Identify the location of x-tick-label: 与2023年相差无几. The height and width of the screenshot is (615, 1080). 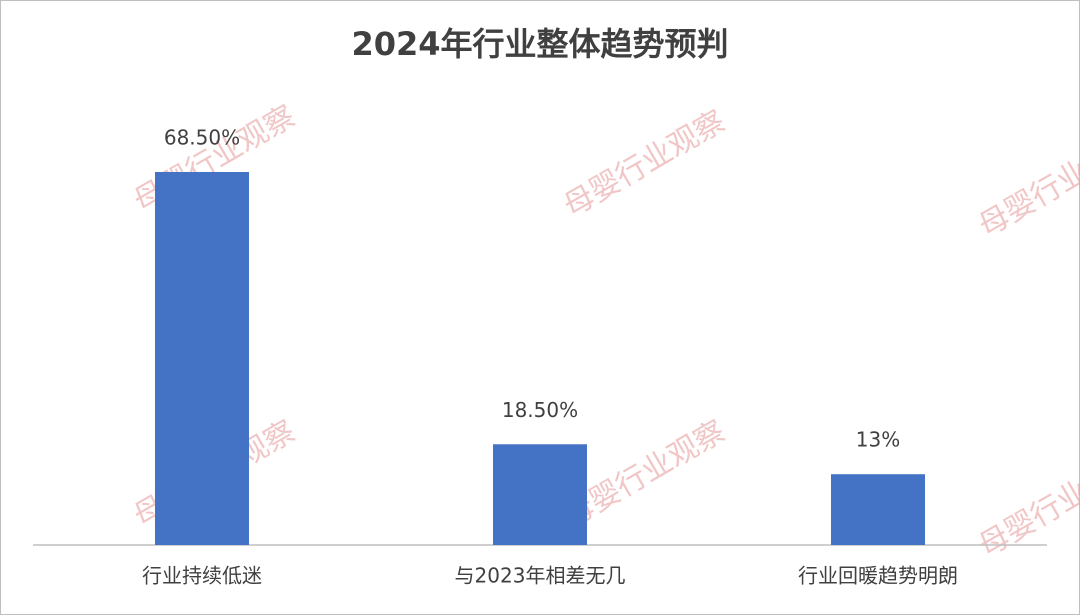
(540, 576).